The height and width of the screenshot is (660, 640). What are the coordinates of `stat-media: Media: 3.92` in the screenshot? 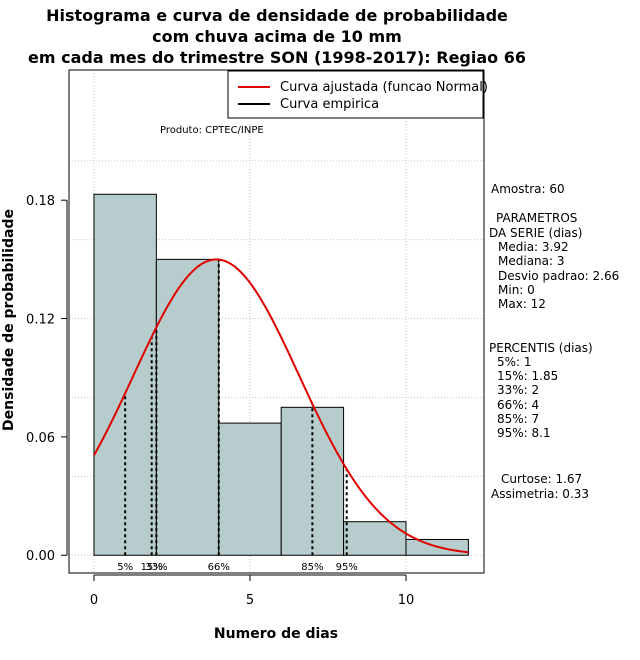 It's located at (533, 247).